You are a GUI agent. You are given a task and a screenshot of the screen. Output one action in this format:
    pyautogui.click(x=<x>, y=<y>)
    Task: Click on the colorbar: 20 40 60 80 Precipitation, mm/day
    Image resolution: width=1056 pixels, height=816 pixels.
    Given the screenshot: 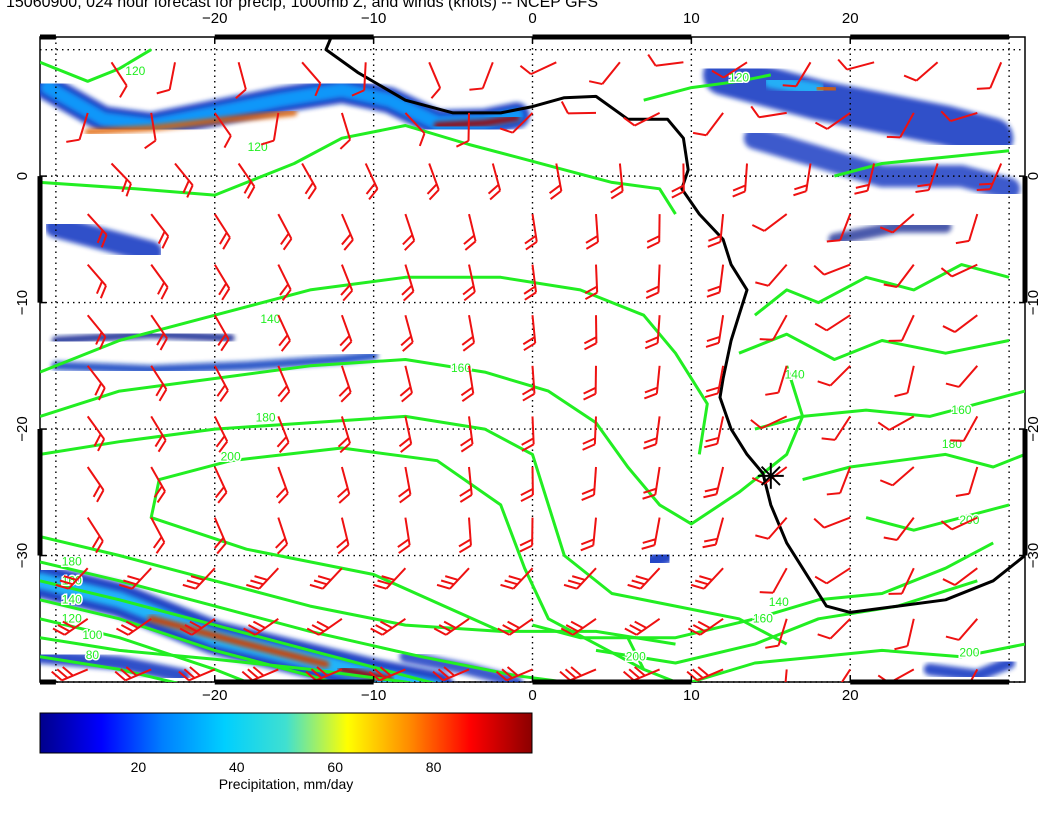 What is the action you would take?
    pyautogui.click(x=286, y=752)
    